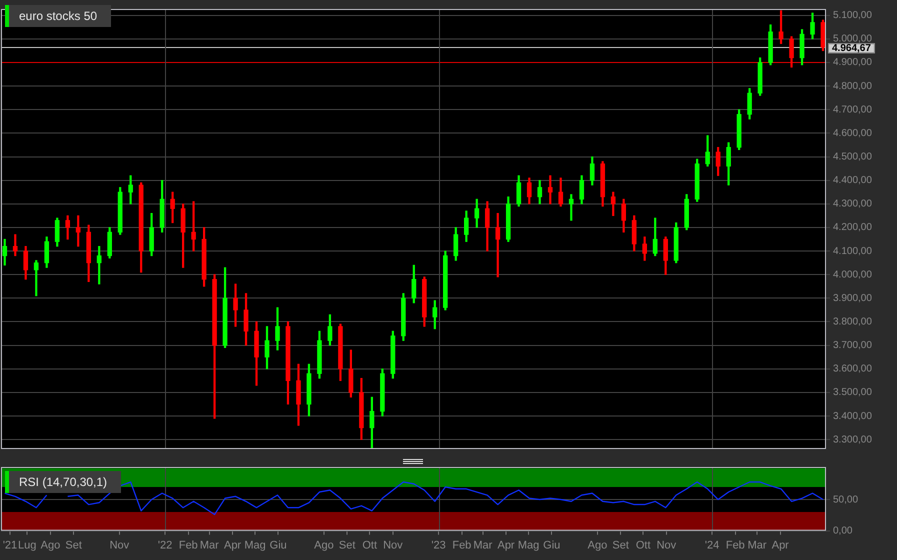 The height and width of the screenshot is (560, 897). Describe the element at coordinates (845, 500) in the screenshot. I see `y-tick-label: 50,00` at that location.